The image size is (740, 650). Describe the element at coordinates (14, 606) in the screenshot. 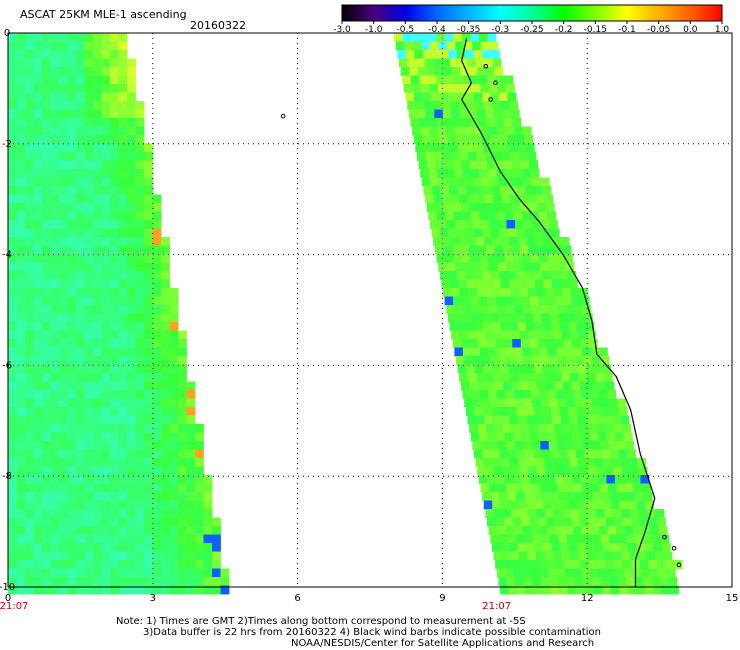

I see `time-label: 21:07` at that location.